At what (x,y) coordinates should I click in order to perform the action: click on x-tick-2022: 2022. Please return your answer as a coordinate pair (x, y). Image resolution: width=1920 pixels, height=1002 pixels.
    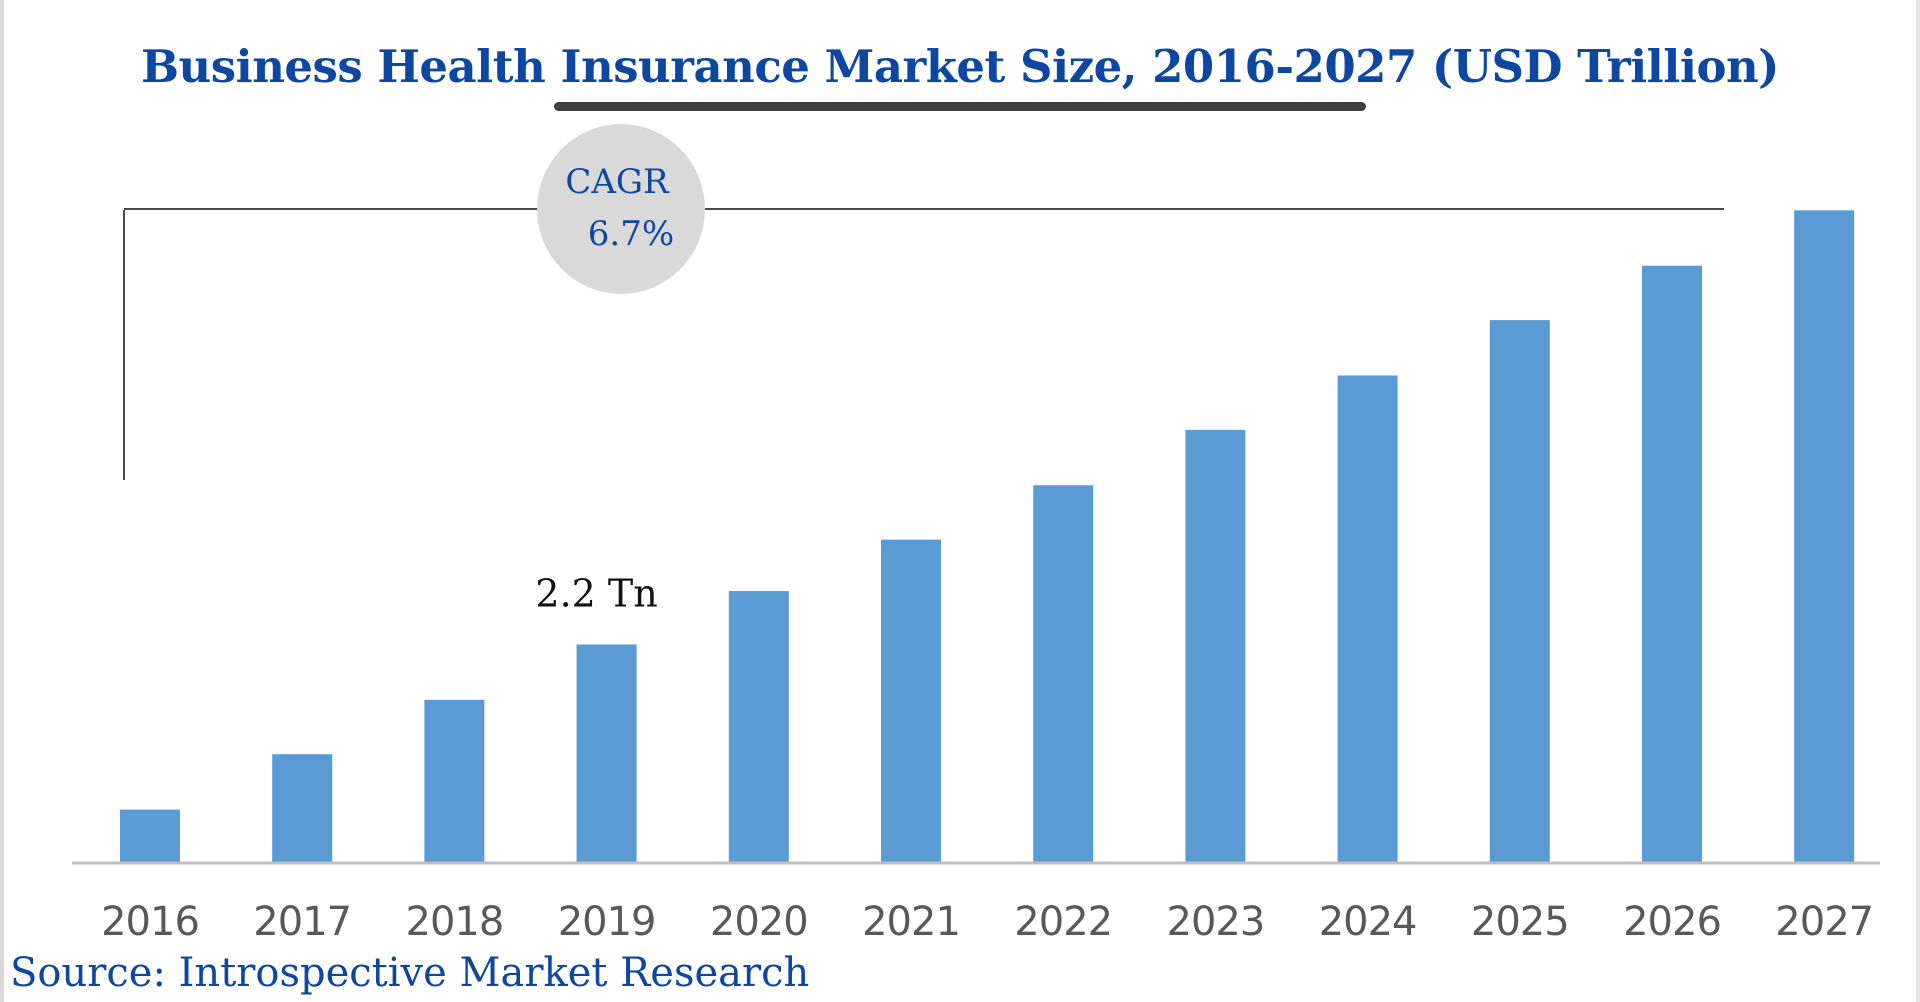
    Looking at the image, I should click on (1063, 922).